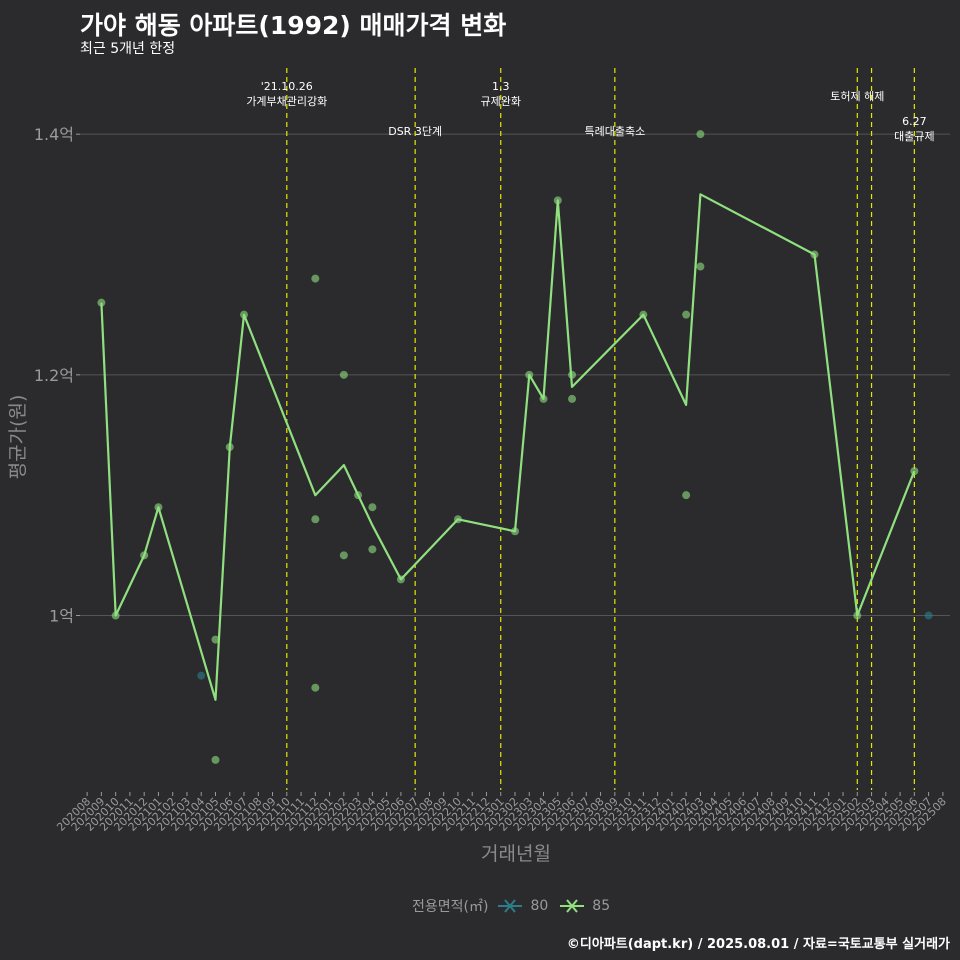 The width and height of the screenshot is (960, 960). Describe the element at coordinates (61, 616) in the screenshot. I see `y-tick-label: 1억` at that location.